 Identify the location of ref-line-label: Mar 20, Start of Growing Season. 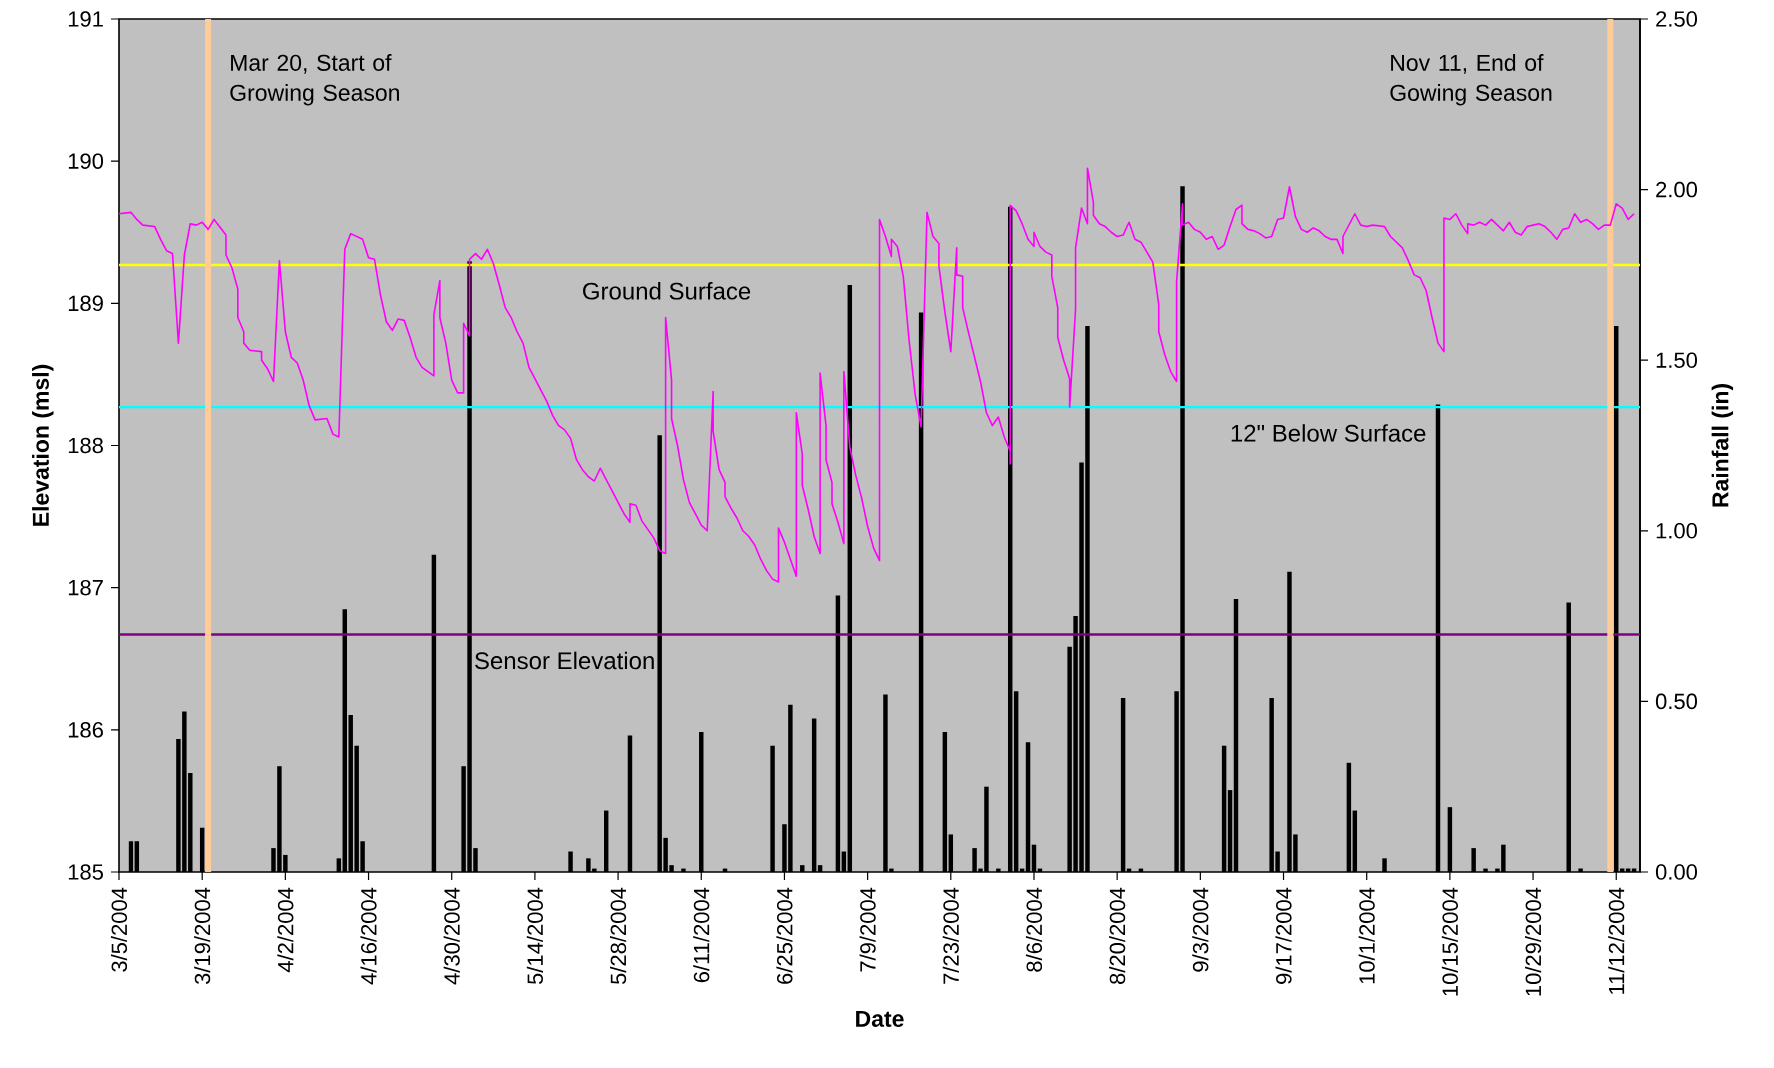
(314, 80).